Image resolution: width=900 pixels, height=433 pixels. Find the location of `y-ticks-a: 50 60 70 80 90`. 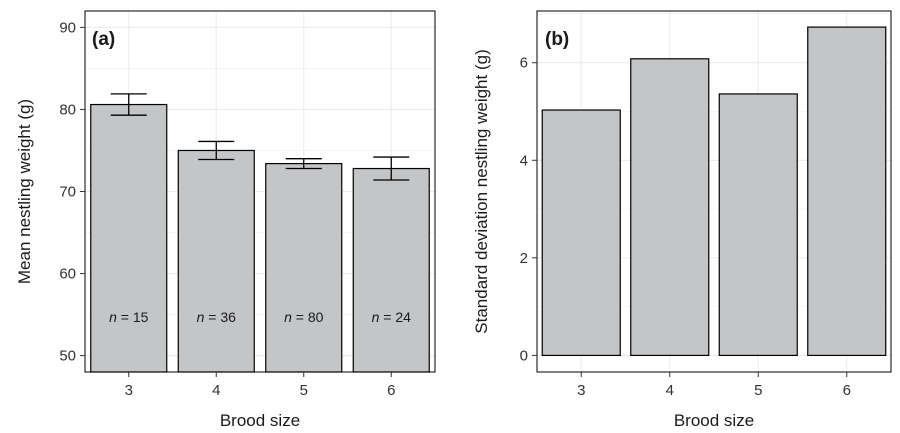

y-ticks-a: 50 60 70 80 90 is located at coordinates (72, 192).